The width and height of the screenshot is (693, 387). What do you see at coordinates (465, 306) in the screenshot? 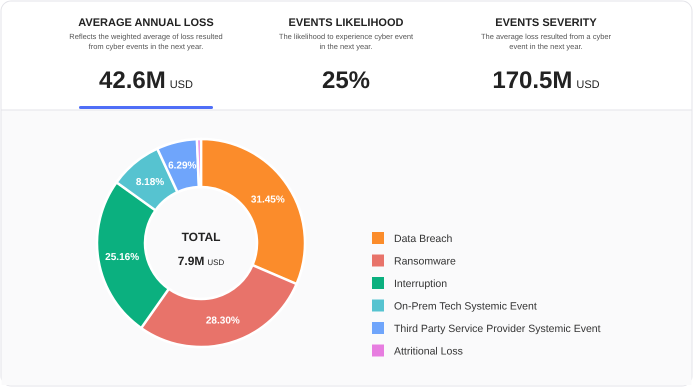
I see `legend-label: On-Prem Tech Systemic Event` at bounding box center [465, 306].